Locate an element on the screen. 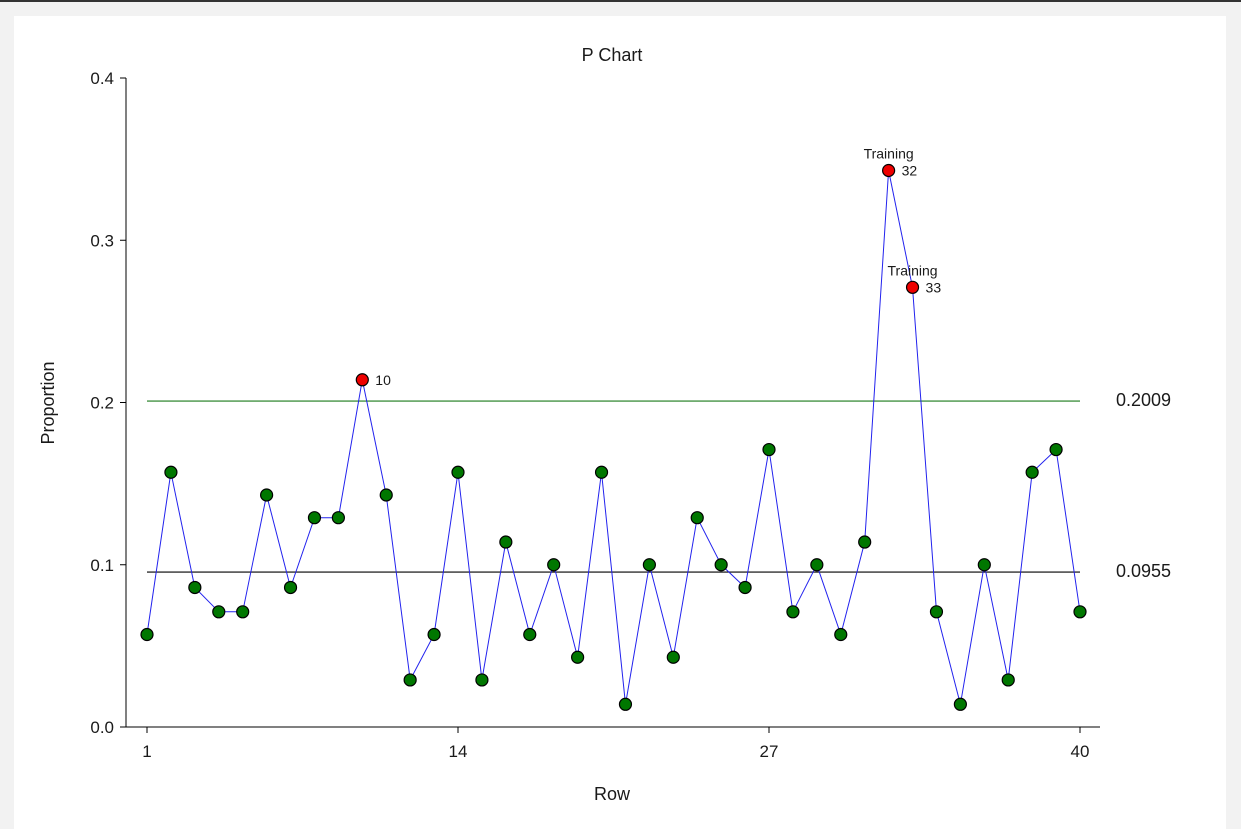 The height and width of the screenshot is (829, 1241). center-line-label: 0.0955 is located at coordinates (1143, 571).